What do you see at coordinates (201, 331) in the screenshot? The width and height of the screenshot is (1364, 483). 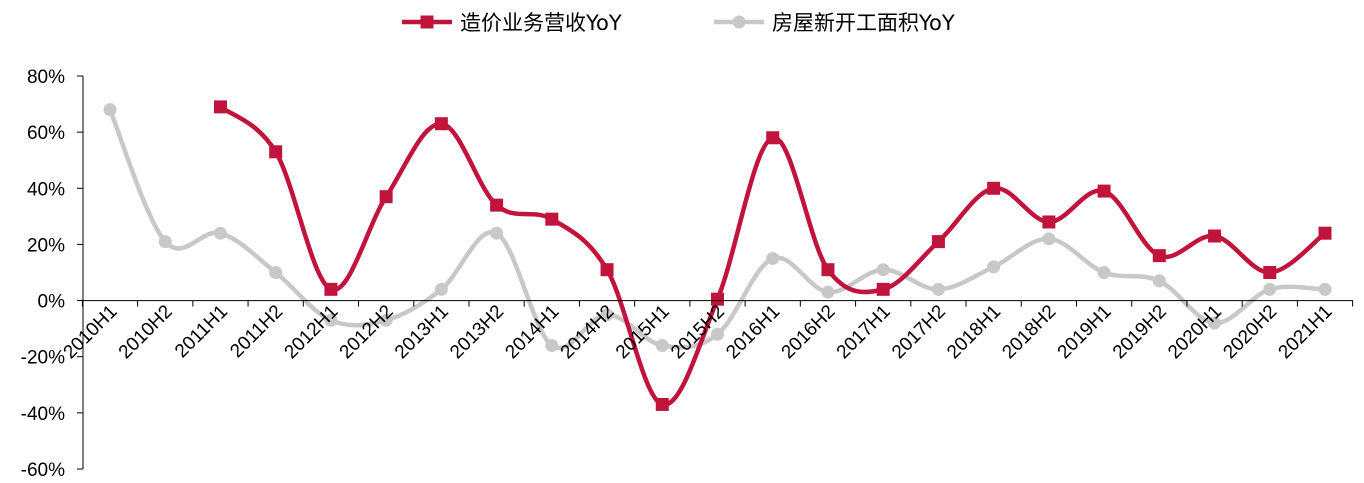 I see `x-tick-label: 2011H1` at bounding box center [201, 331].